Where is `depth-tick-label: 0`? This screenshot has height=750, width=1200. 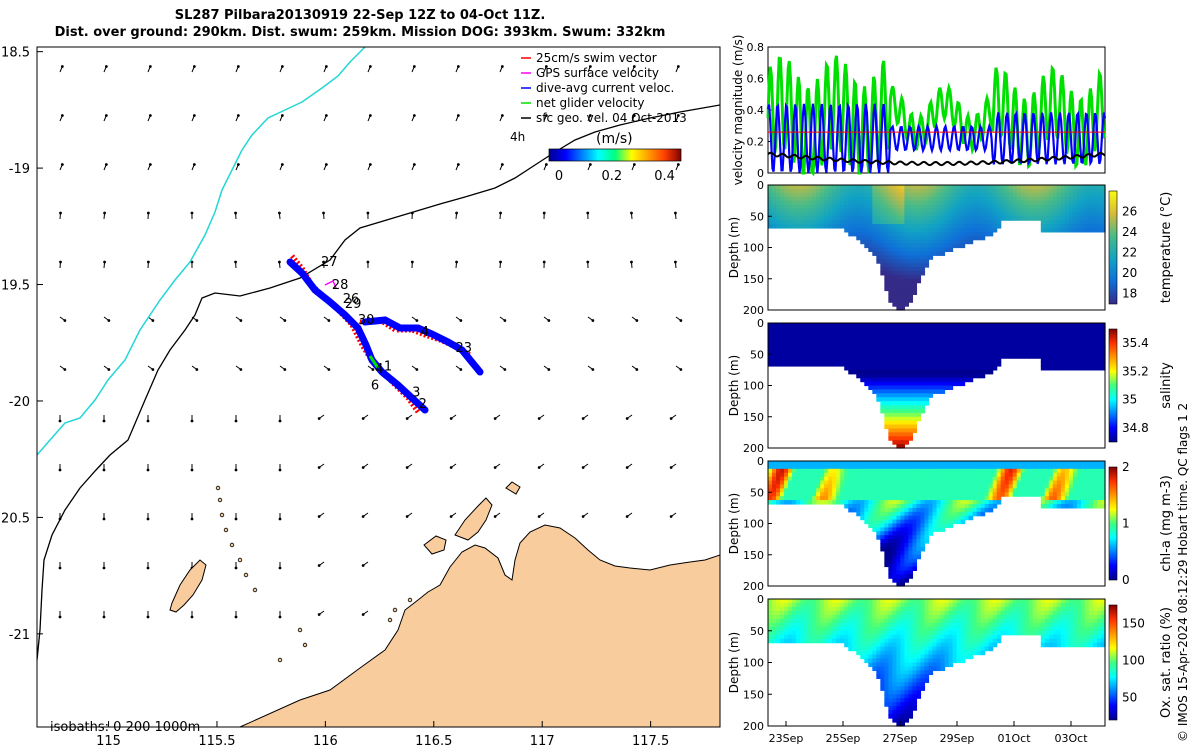
depth-tick-label: 0 is located at coordinates (760, 185).